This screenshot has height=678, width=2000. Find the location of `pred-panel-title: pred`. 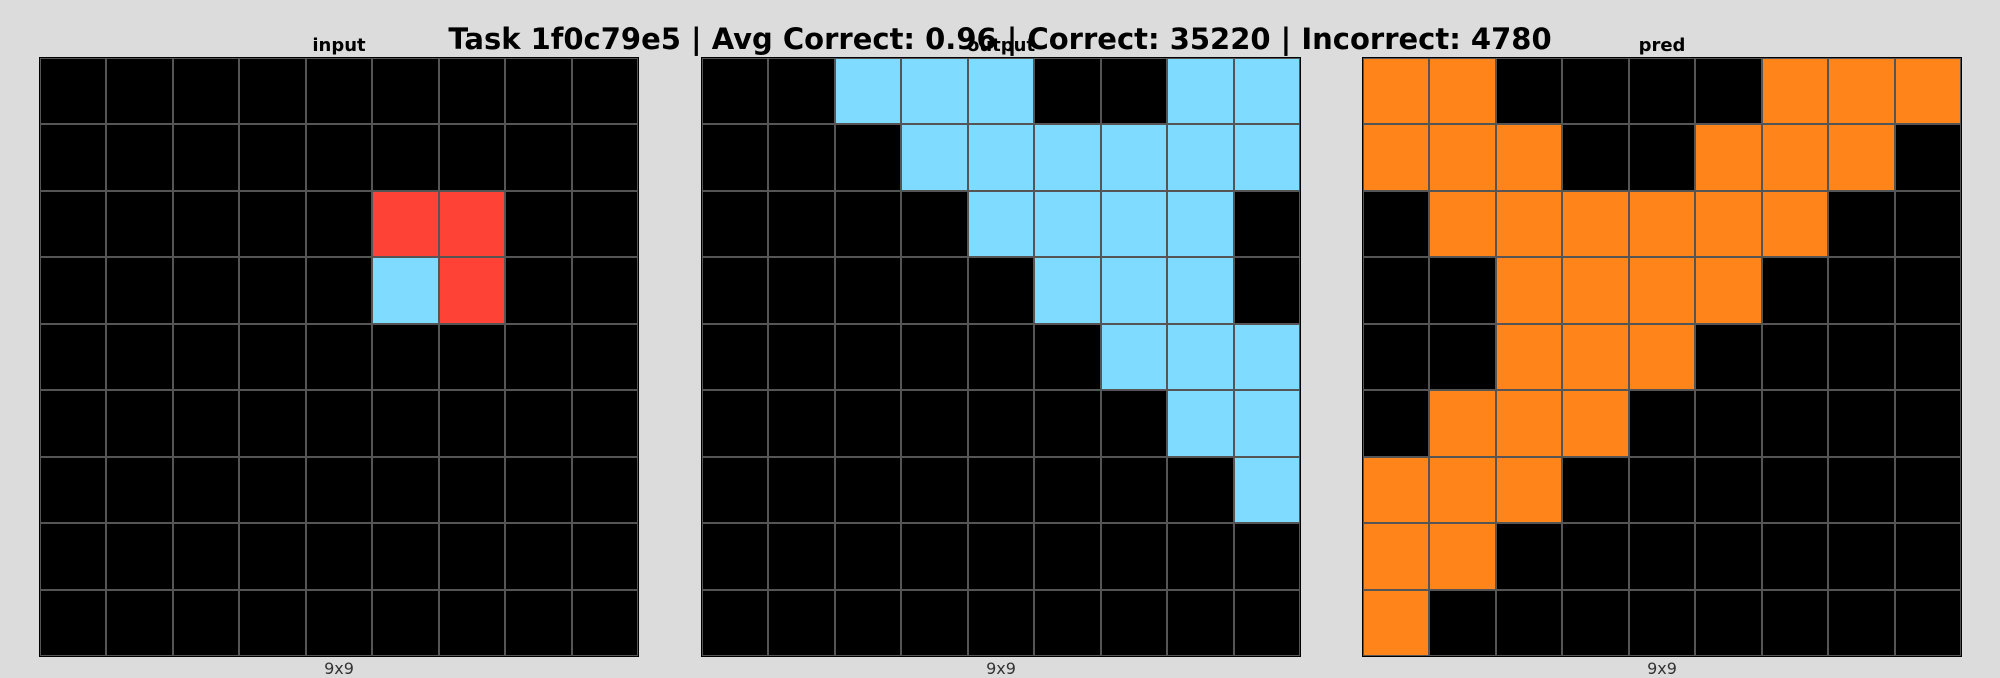

pred-panel-title: pred is located at coordinates (1662, 45).